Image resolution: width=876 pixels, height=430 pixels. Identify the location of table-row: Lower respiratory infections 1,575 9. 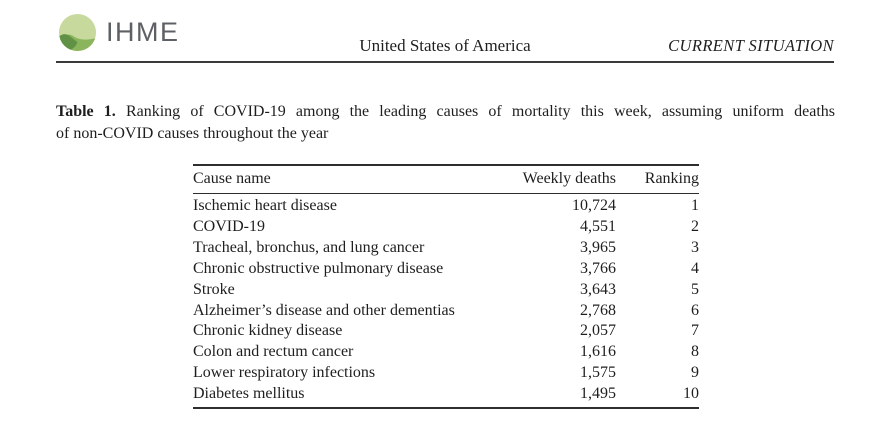
(446, 373).